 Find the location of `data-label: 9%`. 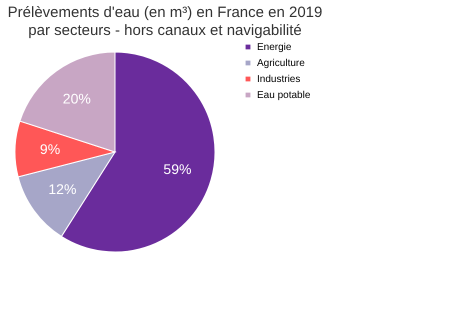

data-label: 9% is located at coordinates (50, 148).